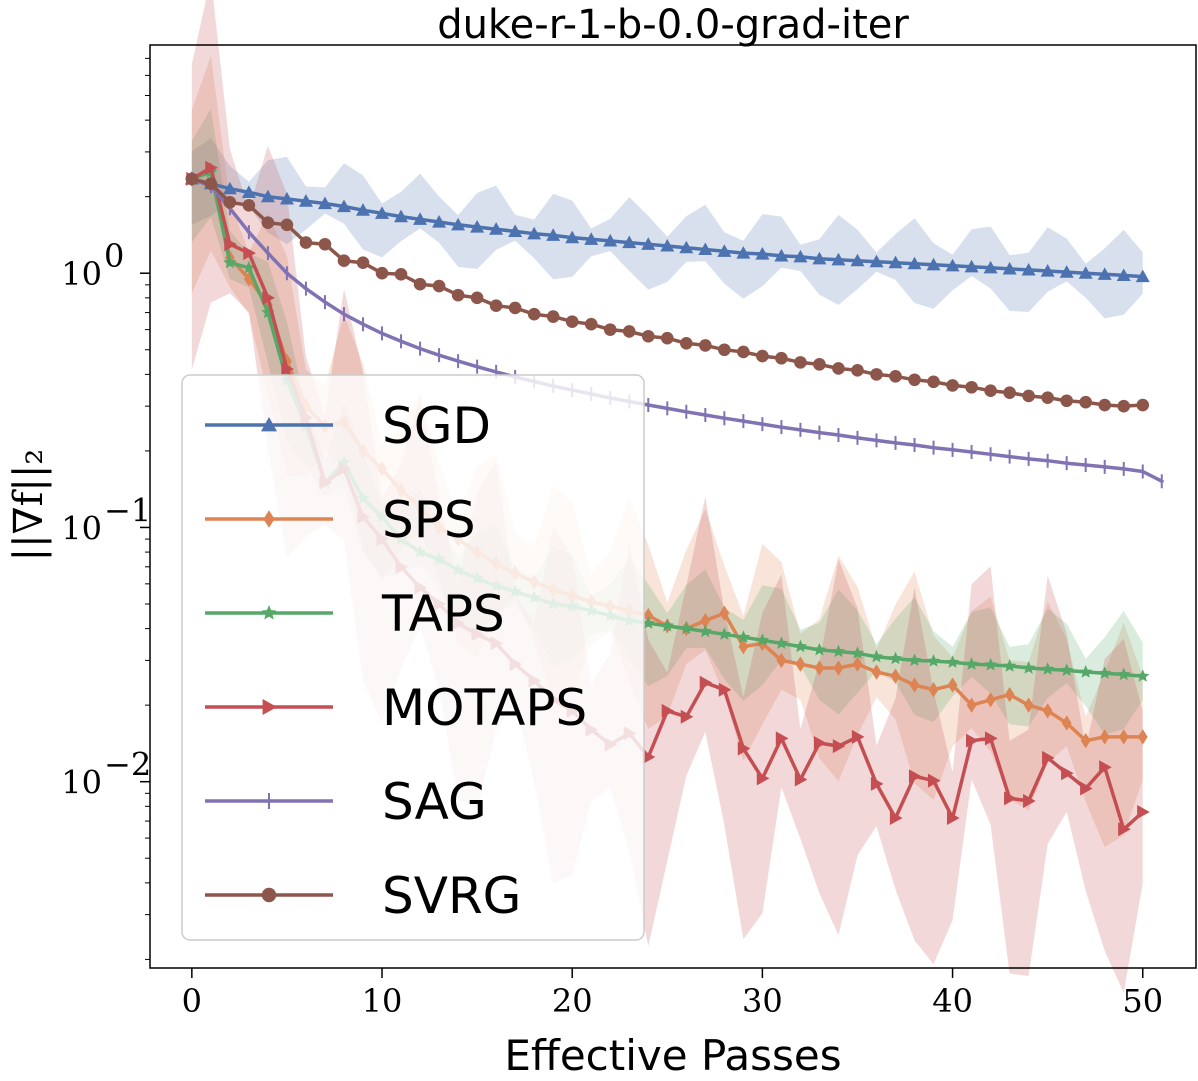  Describe the element at coordinates (382, 1001) in the screenshot. I see `x-tick-label: 10` at that location.